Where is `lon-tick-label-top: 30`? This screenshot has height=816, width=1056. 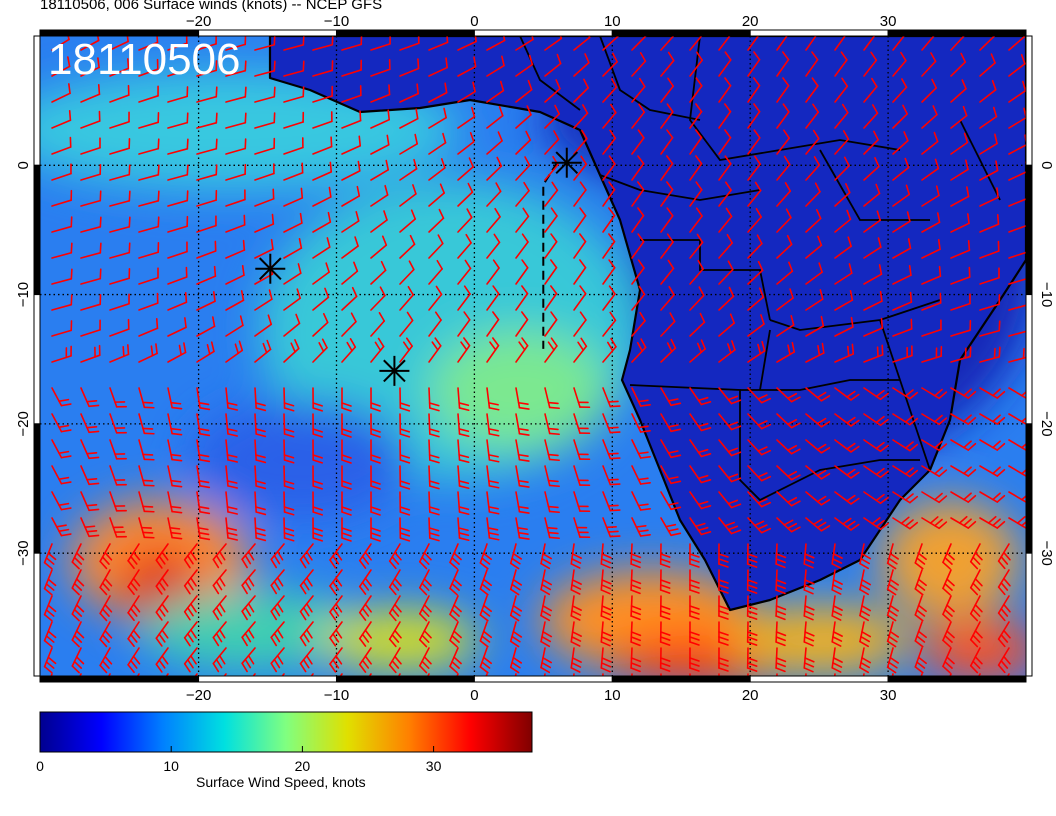
lon-tick-label-top: 30 is located at coordinates (888, 21).